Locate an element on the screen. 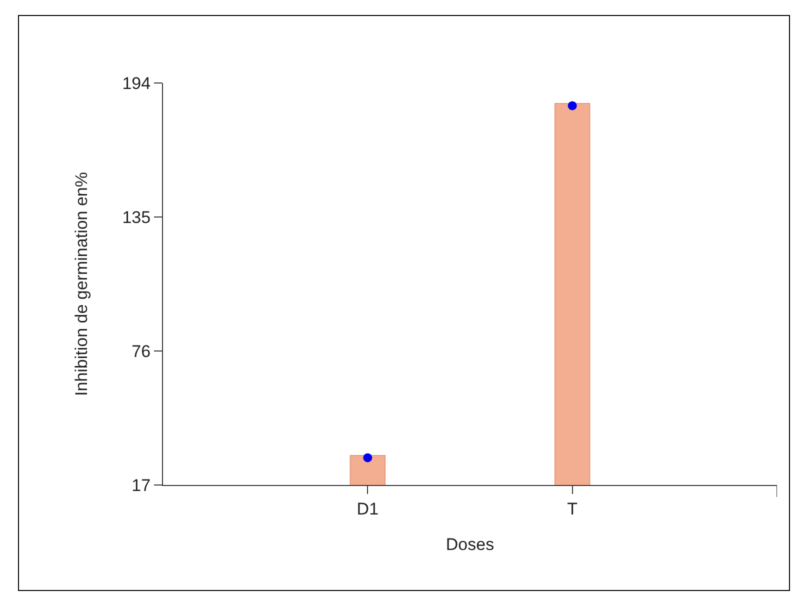 This screenshot has height=593, width=792. x-axis-title: Doses is located at coordinates (470, 544).